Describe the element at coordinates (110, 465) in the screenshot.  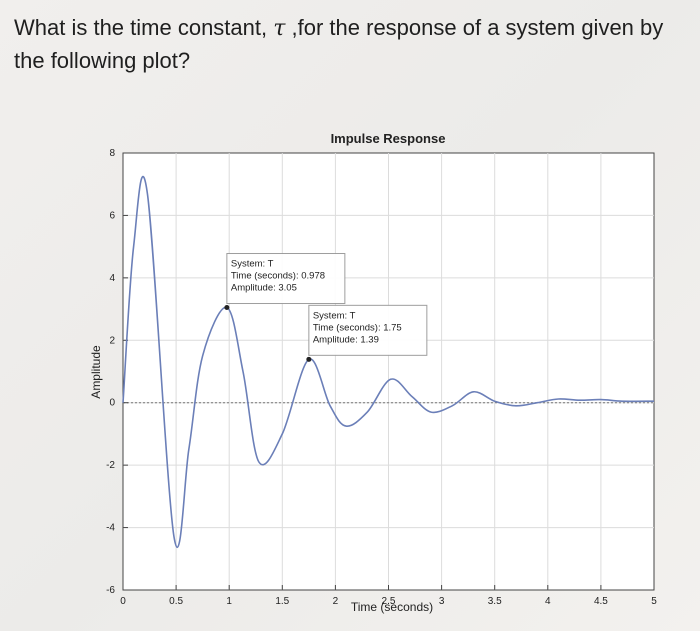
I see `y-tick-label: -2` at that location.